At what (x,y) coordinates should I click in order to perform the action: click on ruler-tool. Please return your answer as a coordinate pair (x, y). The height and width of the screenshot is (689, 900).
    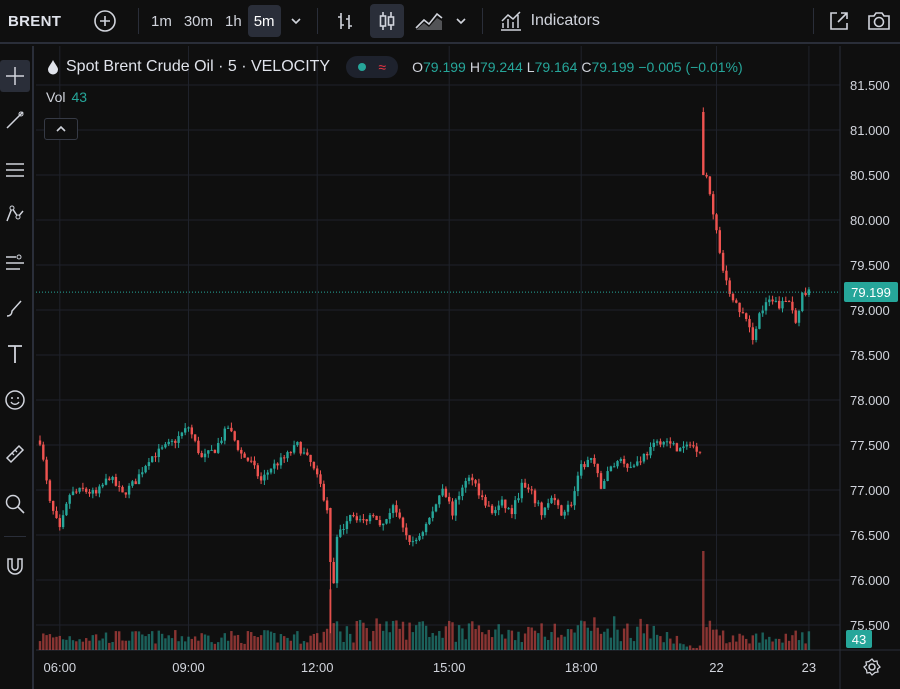
    Looking at the image, I should click on (15, 454).